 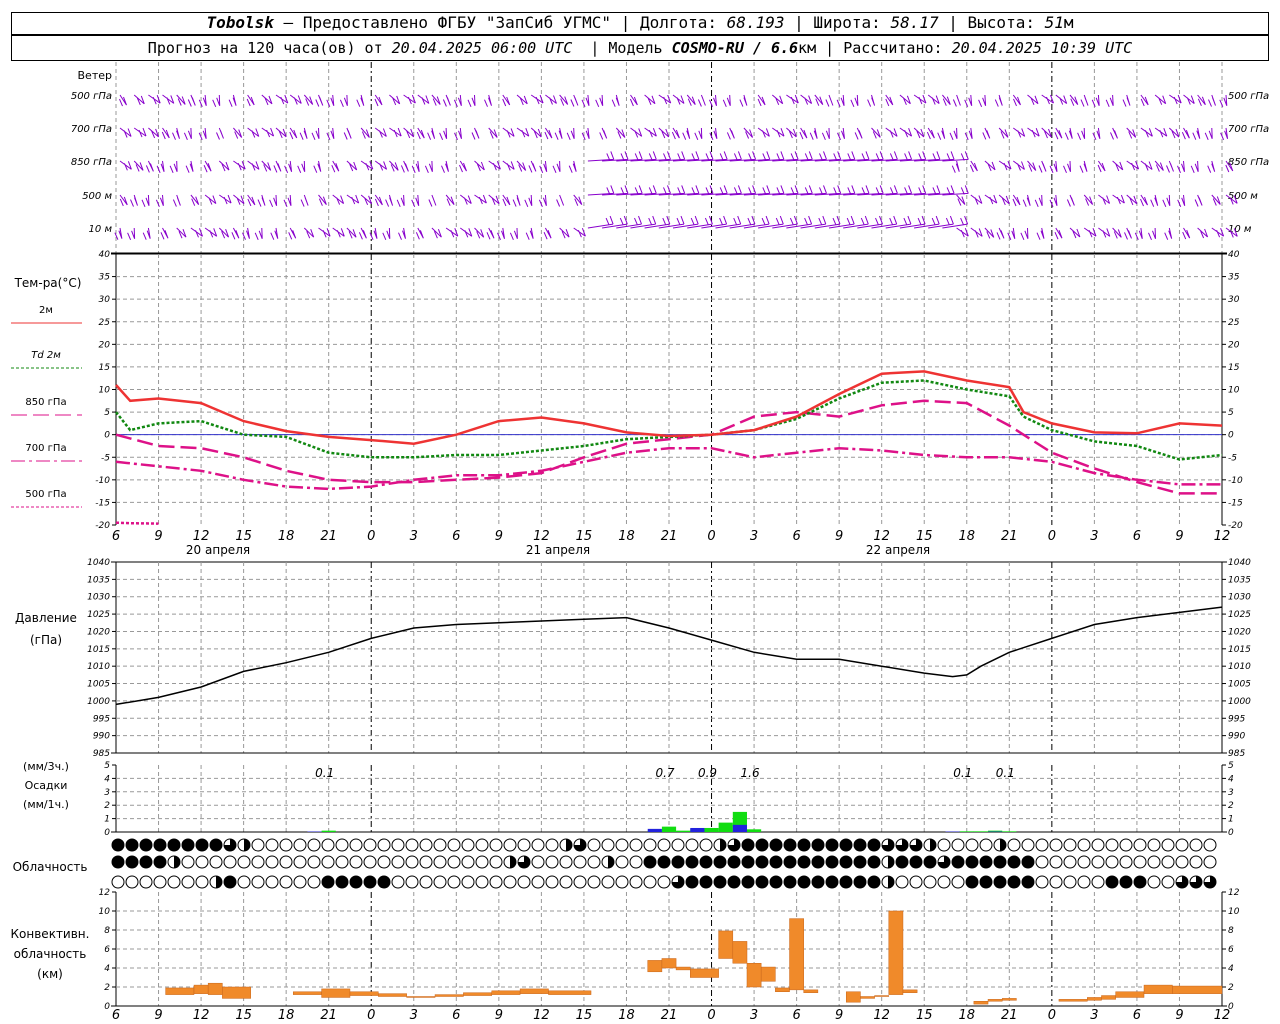 I want to click on prec-ytick-label-left: 0, so click(x=107, y=833).